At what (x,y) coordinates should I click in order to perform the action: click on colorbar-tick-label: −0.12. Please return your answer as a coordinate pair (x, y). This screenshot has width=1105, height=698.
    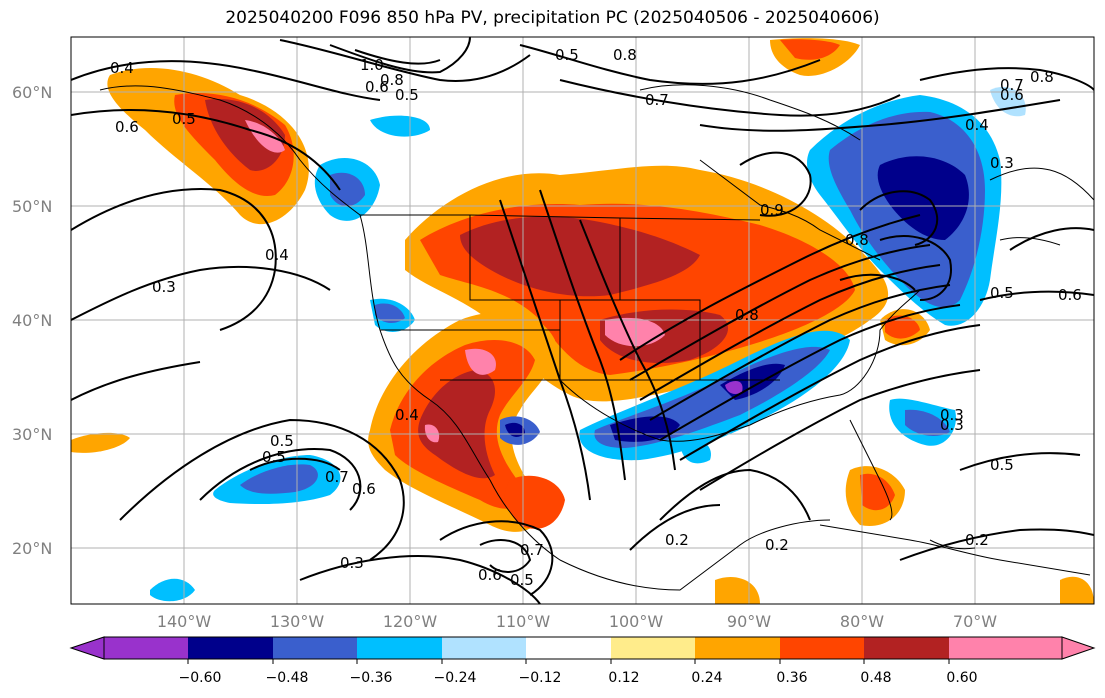
    Looking at the image, I should click on (540, 678).